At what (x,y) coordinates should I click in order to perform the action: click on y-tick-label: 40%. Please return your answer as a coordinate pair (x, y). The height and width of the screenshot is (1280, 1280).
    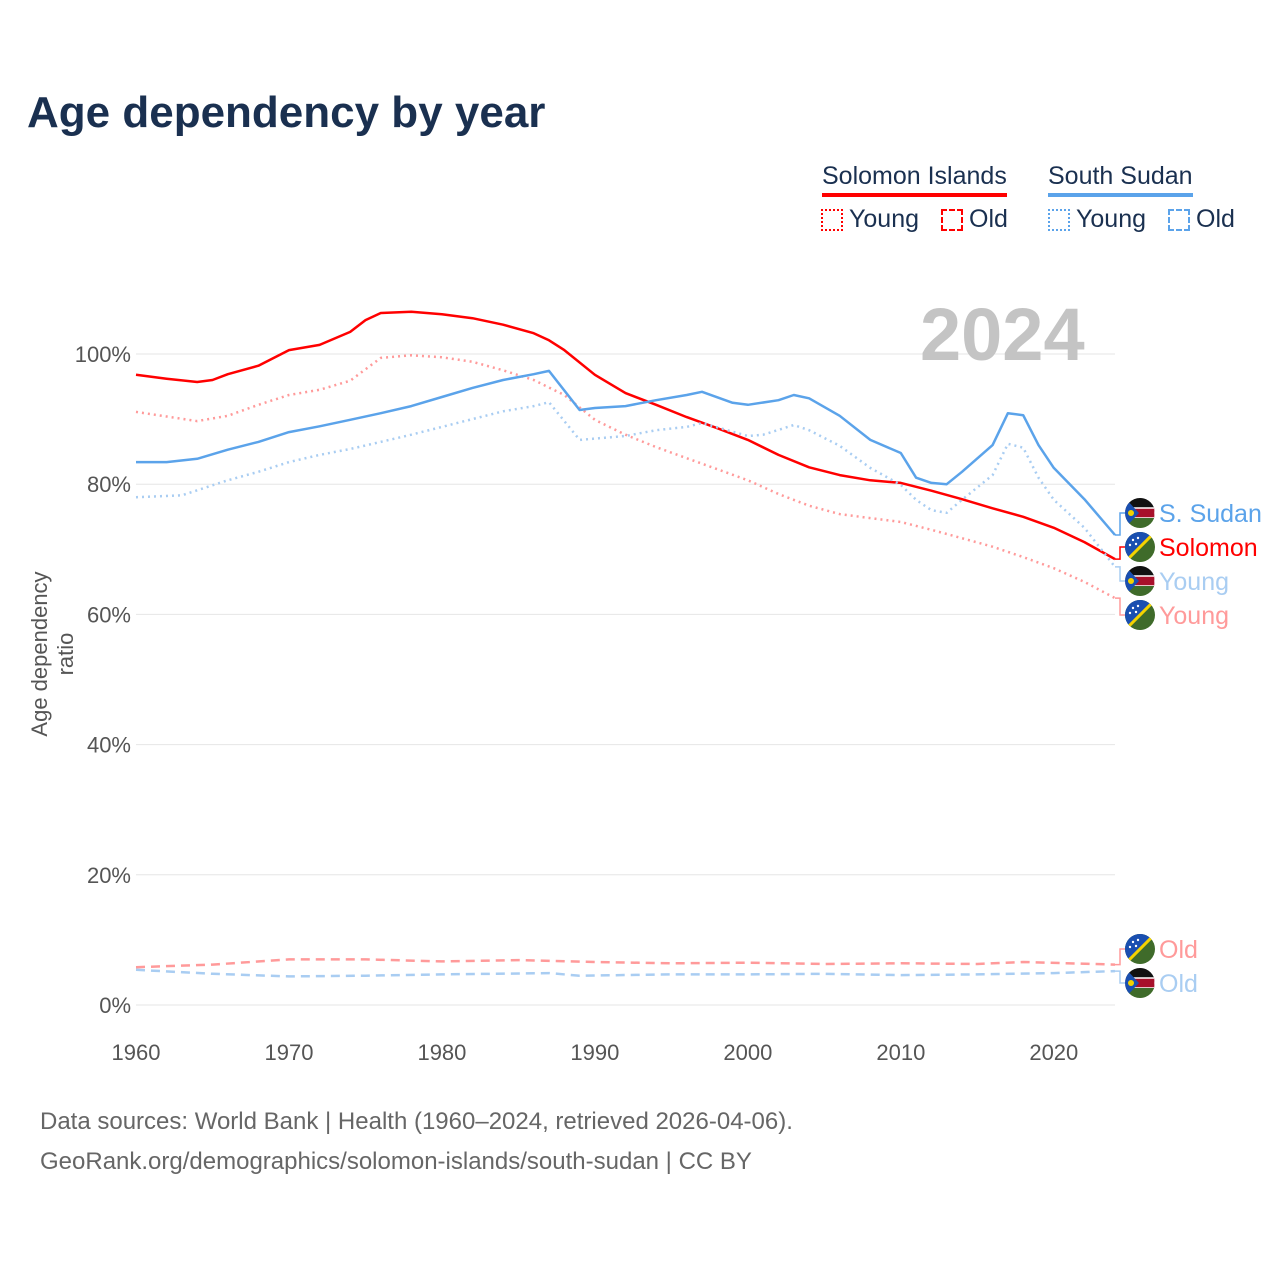
    Looking at the image, I should click on (109, 745).